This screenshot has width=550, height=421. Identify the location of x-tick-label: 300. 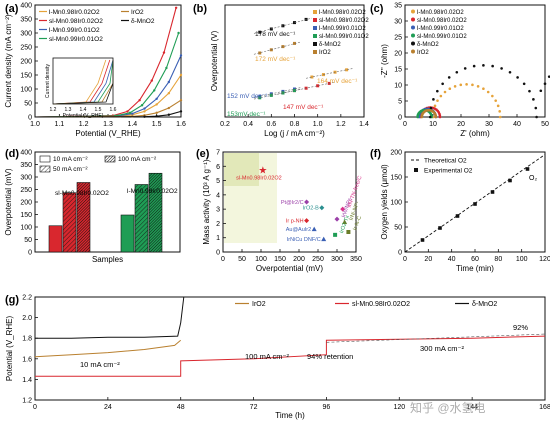
(337, 259).